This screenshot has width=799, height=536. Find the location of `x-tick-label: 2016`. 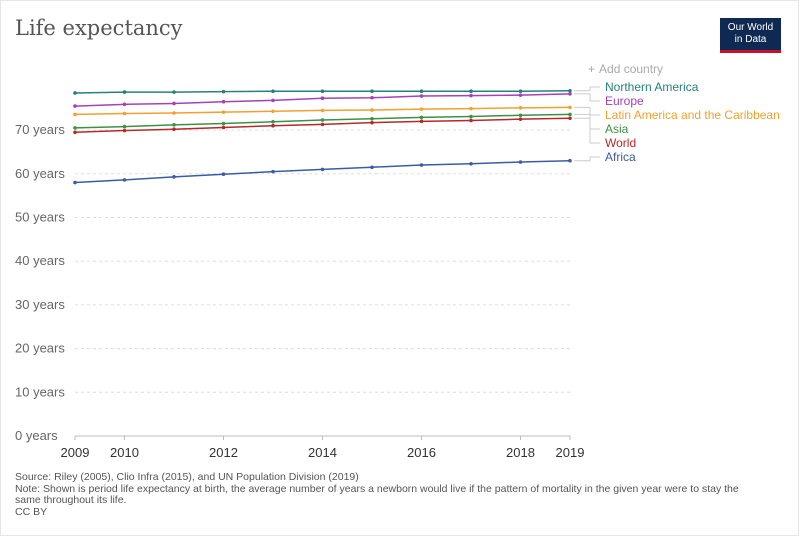

x-tick-label: 2016 is located at coordinates (421, 452).